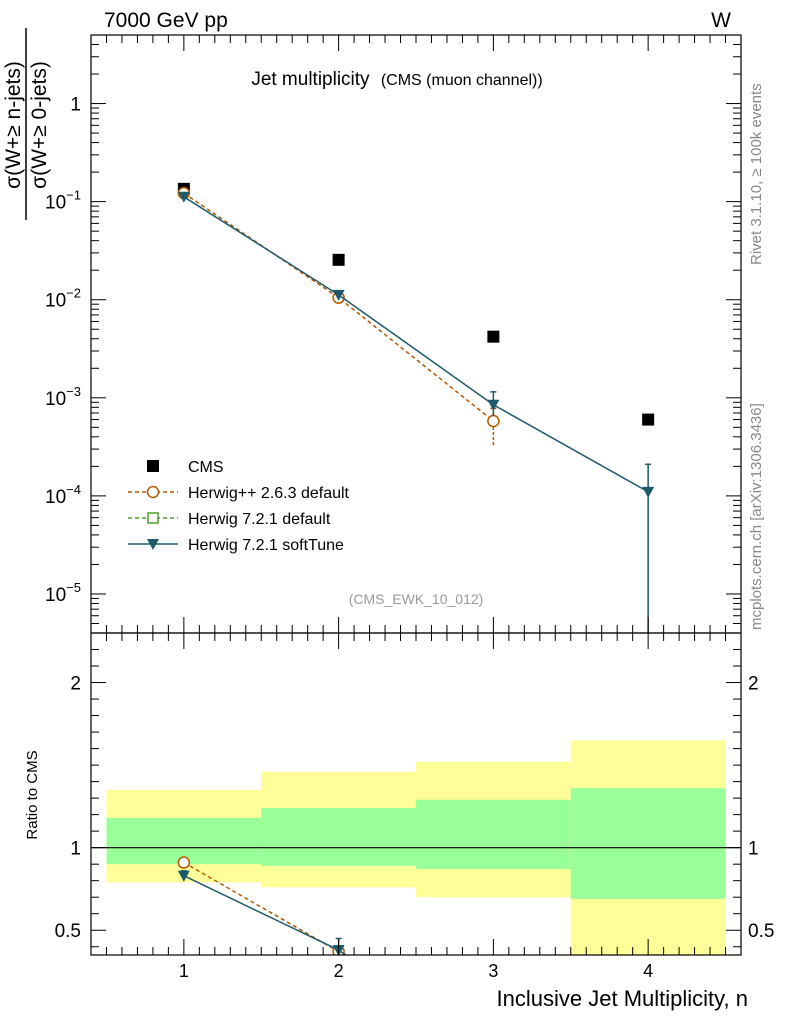 Image resolution: width=786 pixels, height=1024 pixels. Describe the element at coordinates (493, 971) in the screenshot. I see `xtick-label: 3` at that location.